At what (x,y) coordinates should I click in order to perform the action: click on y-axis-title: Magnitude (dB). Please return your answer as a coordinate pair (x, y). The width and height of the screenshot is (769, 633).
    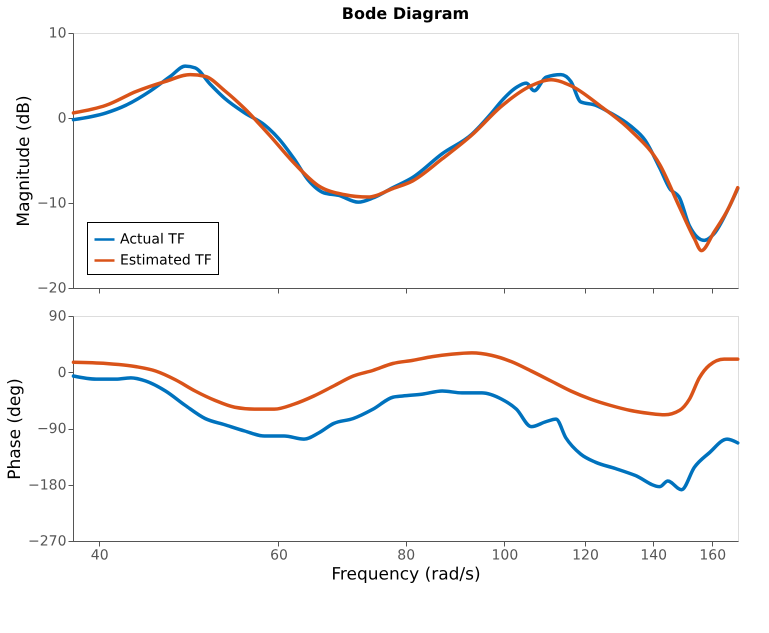
    Looking at the image, I should click on (24, 161).